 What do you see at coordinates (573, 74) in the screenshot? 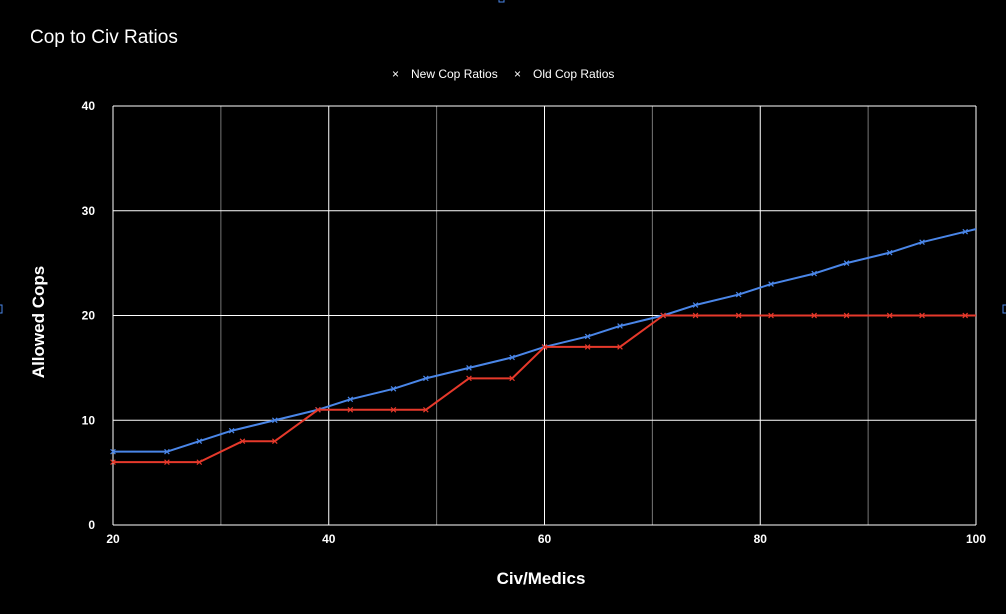
I see `legend-label-old: Old Cop Ratios` at bounding box center [573, 74].